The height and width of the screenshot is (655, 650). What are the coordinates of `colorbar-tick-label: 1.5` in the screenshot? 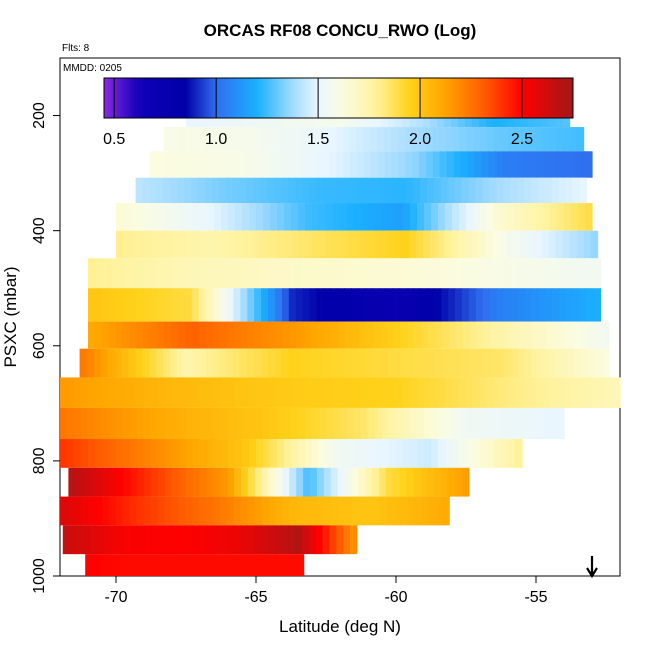 It's located at (318, 139).